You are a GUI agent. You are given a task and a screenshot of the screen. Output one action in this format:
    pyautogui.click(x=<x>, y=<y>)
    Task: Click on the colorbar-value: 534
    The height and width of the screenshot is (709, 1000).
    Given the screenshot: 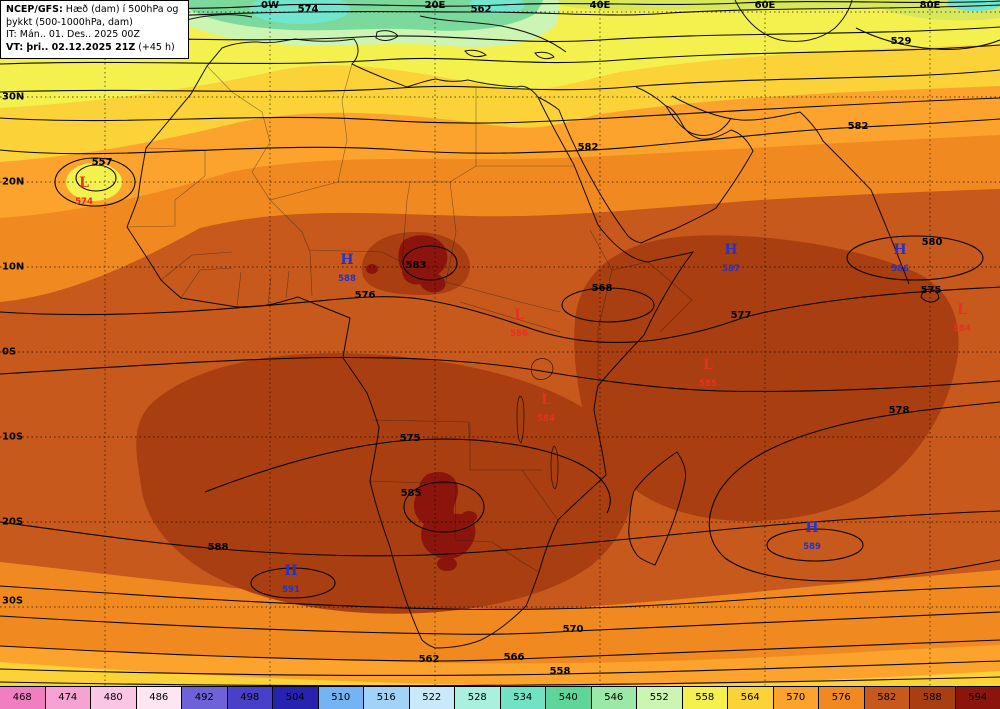 What is the action you would take?
    pyautogui.click(x=523, y=697)
    